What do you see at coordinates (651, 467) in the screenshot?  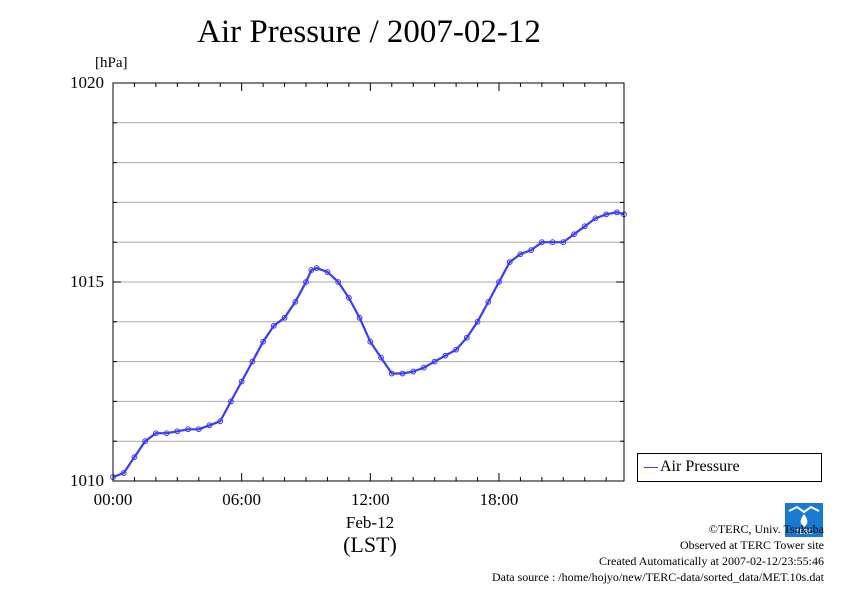 I see `legend-swatch` at bounding box center [651, 467].